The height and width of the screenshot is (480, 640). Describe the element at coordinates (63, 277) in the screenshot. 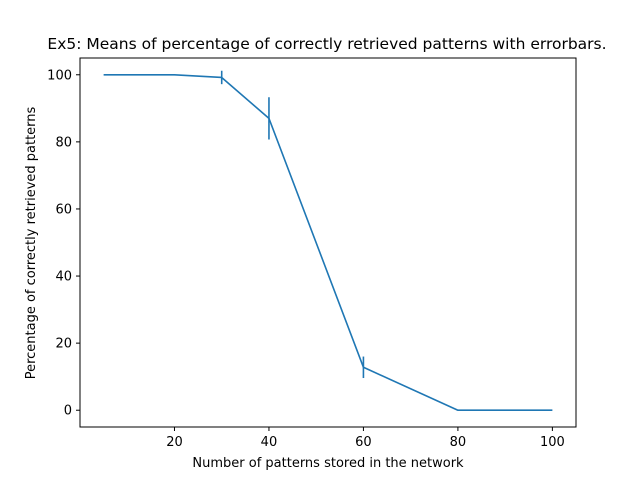

I see `y-tick-label: 40` at that location.